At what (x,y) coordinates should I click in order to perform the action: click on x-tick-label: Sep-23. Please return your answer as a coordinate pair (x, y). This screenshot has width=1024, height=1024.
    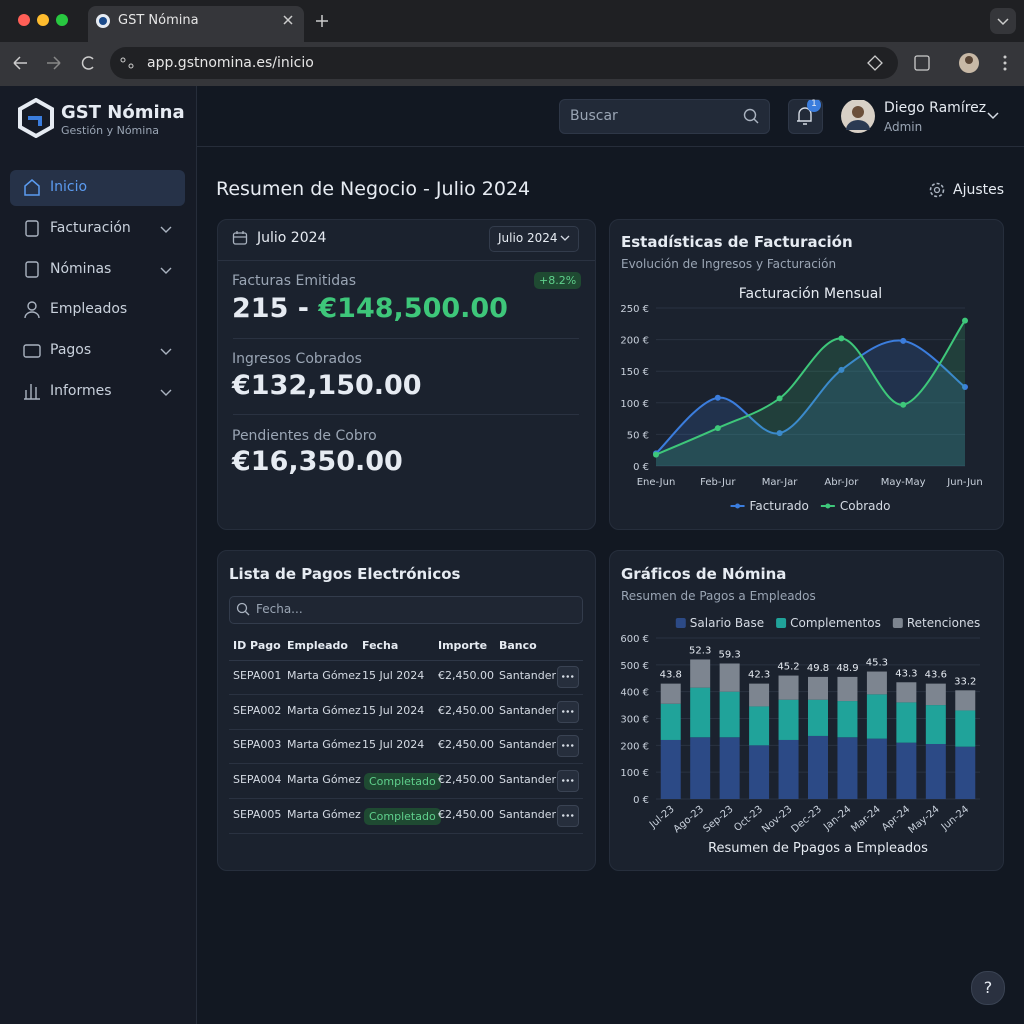
    Looking at the image, I should click on (719, 819).